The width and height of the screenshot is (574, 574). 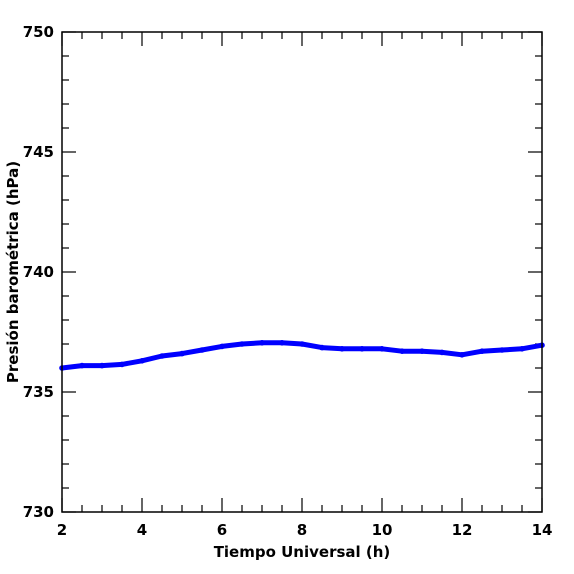 I want to click on x-tick-label: 10, so click(x=382, y=530).